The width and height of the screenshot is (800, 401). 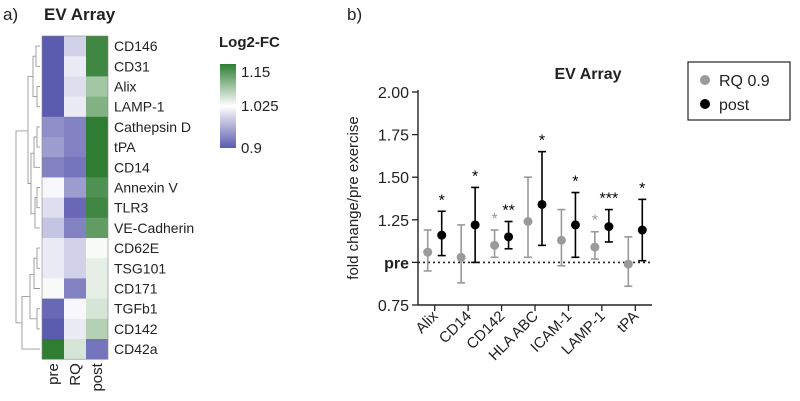 What do you see at coordinates (136, 46) in the screenshot?
I see `heatmap-row-label: CD146` at bounding box center [136, 46].